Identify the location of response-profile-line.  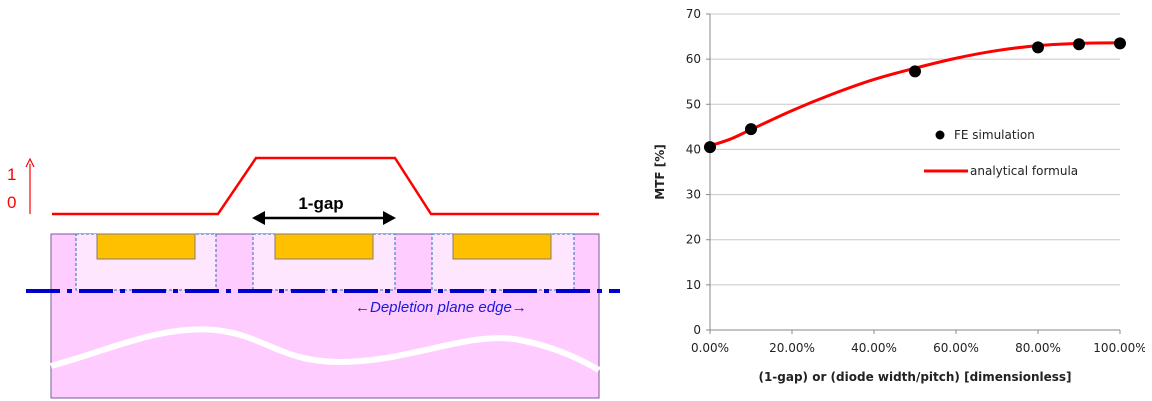
(325, 186).